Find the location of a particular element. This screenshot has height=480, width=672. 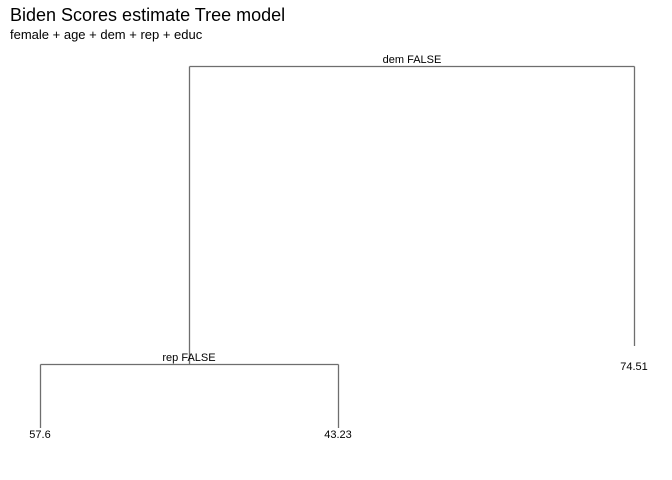

child-split: rep FALSE is located at coordinates (189, 390).